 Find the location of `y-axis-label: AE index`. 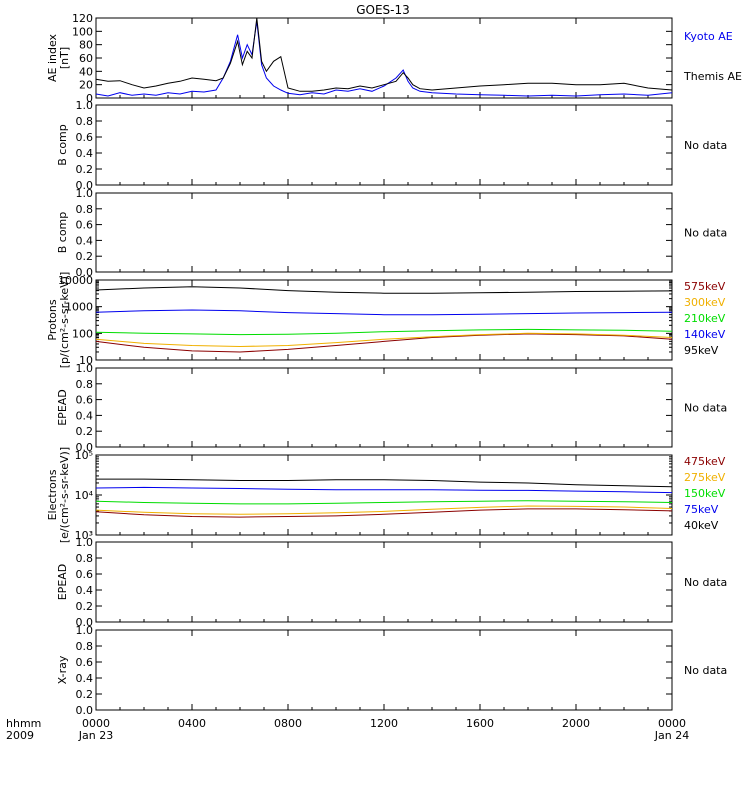

y-axis-label: AE index is located at coordinates (52, 57).